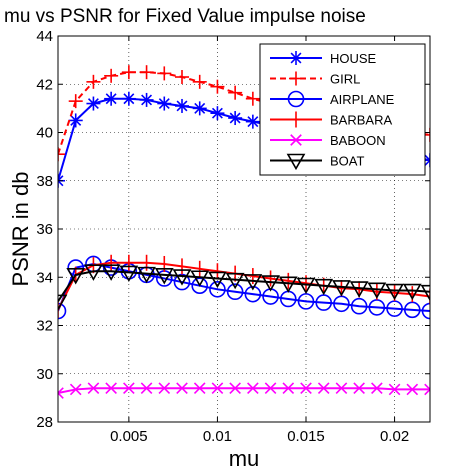  What do you see at coordinates (394, 436) in the screenshot?
I see `x-tick-label: 0.02` at bounding box center [394, 436].